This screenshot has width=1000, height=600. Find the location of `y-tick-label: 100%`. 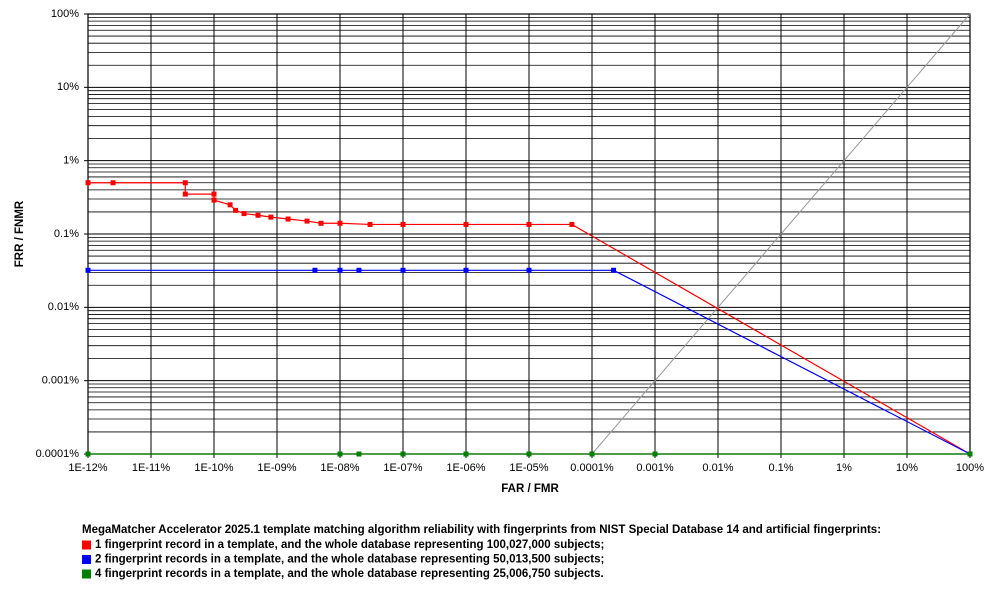

y-tick-label: 100% is located at coordinates (65, 14).